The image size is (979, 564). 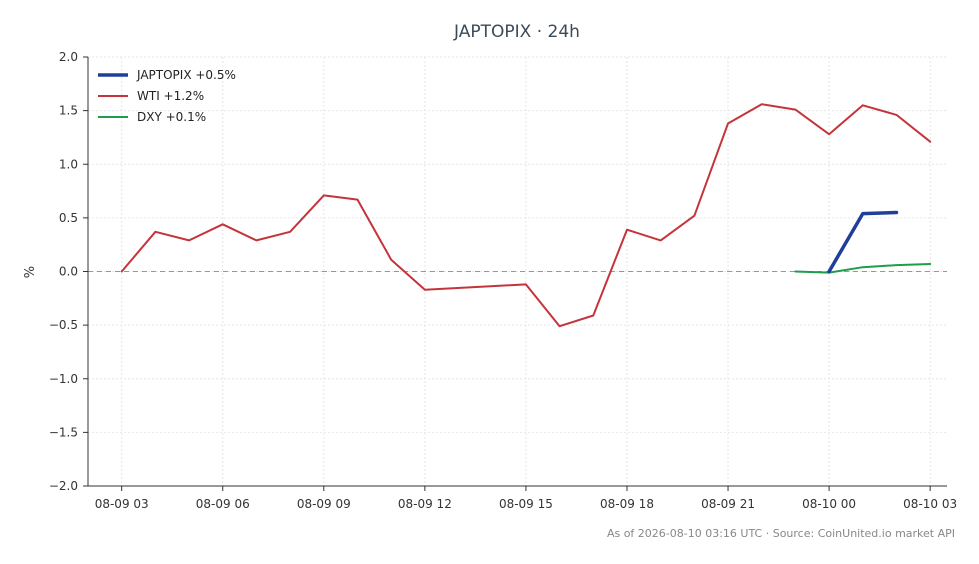 What do you see at coordinates (728, 504) in the screenshot?
I see `x-tick-label: 08-09 21` at bounding box center [728, 504].